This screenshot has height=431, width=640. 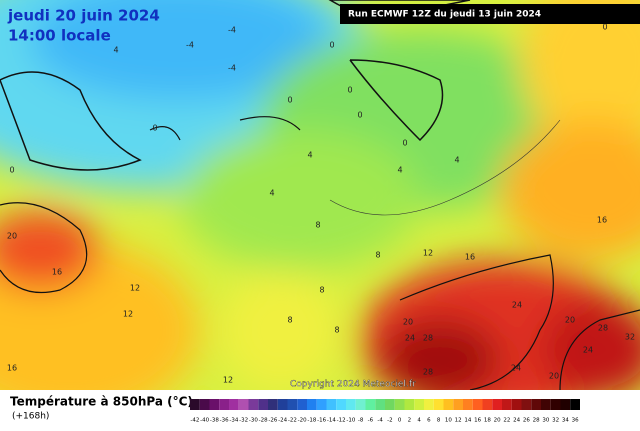 I want to click on legend-label: -42, so click(x=194, y=421).